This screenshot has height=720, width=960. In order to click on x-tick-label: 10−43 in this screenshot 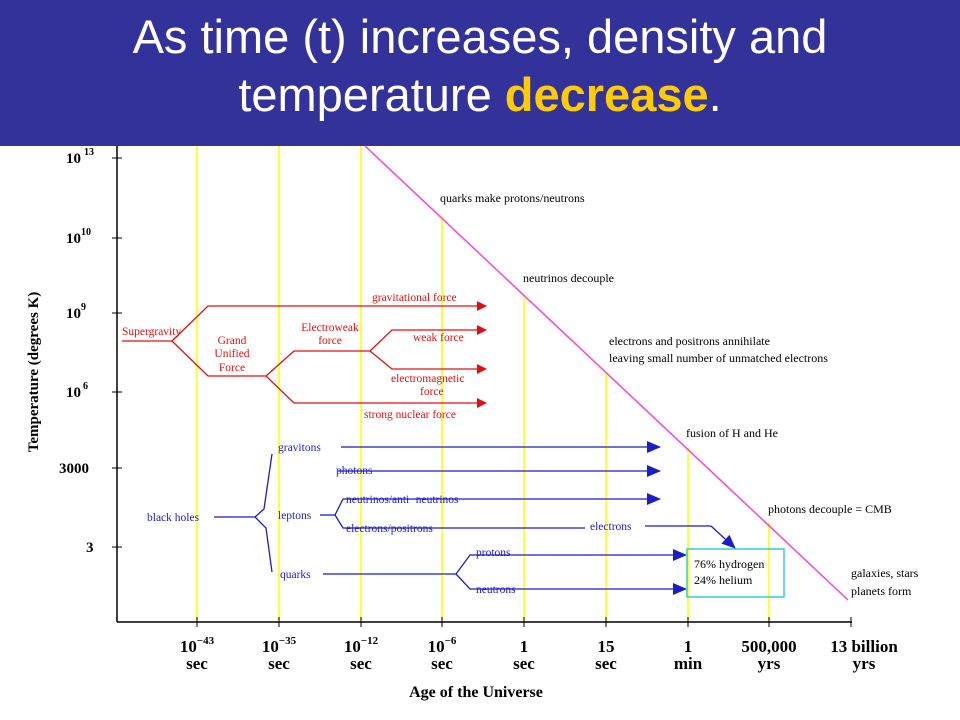, I will do `click(197, 645)`.